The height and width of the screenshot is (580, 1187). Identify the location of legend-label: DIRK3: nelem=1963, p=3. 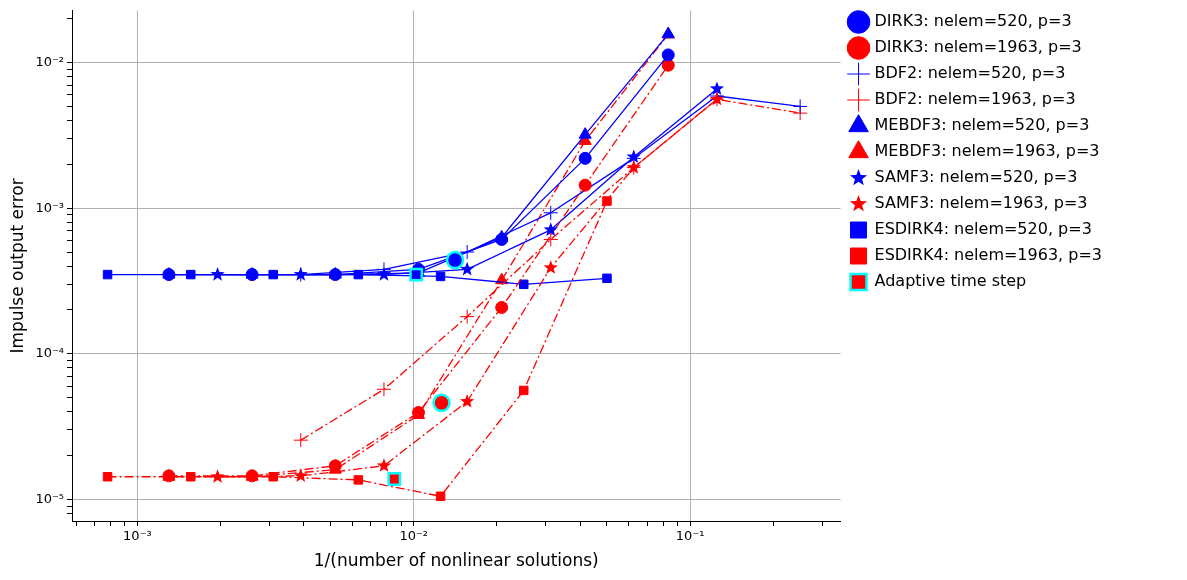
(978, 47).